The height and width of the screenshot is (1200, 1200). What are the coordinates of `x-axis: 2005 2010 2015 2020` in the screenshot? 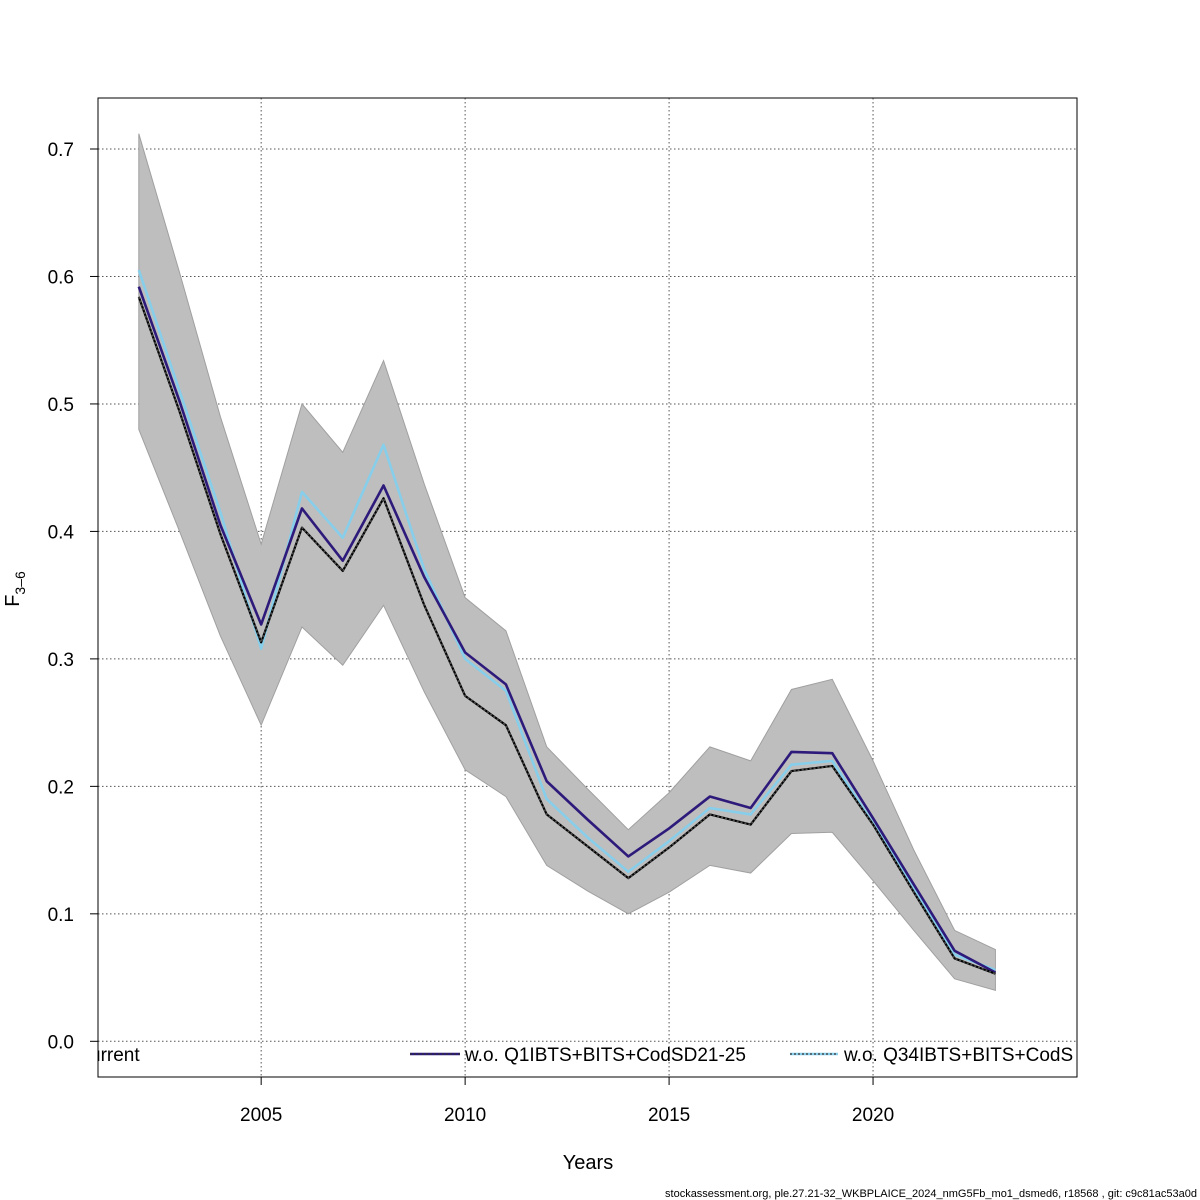 It's located at (567, 1101).